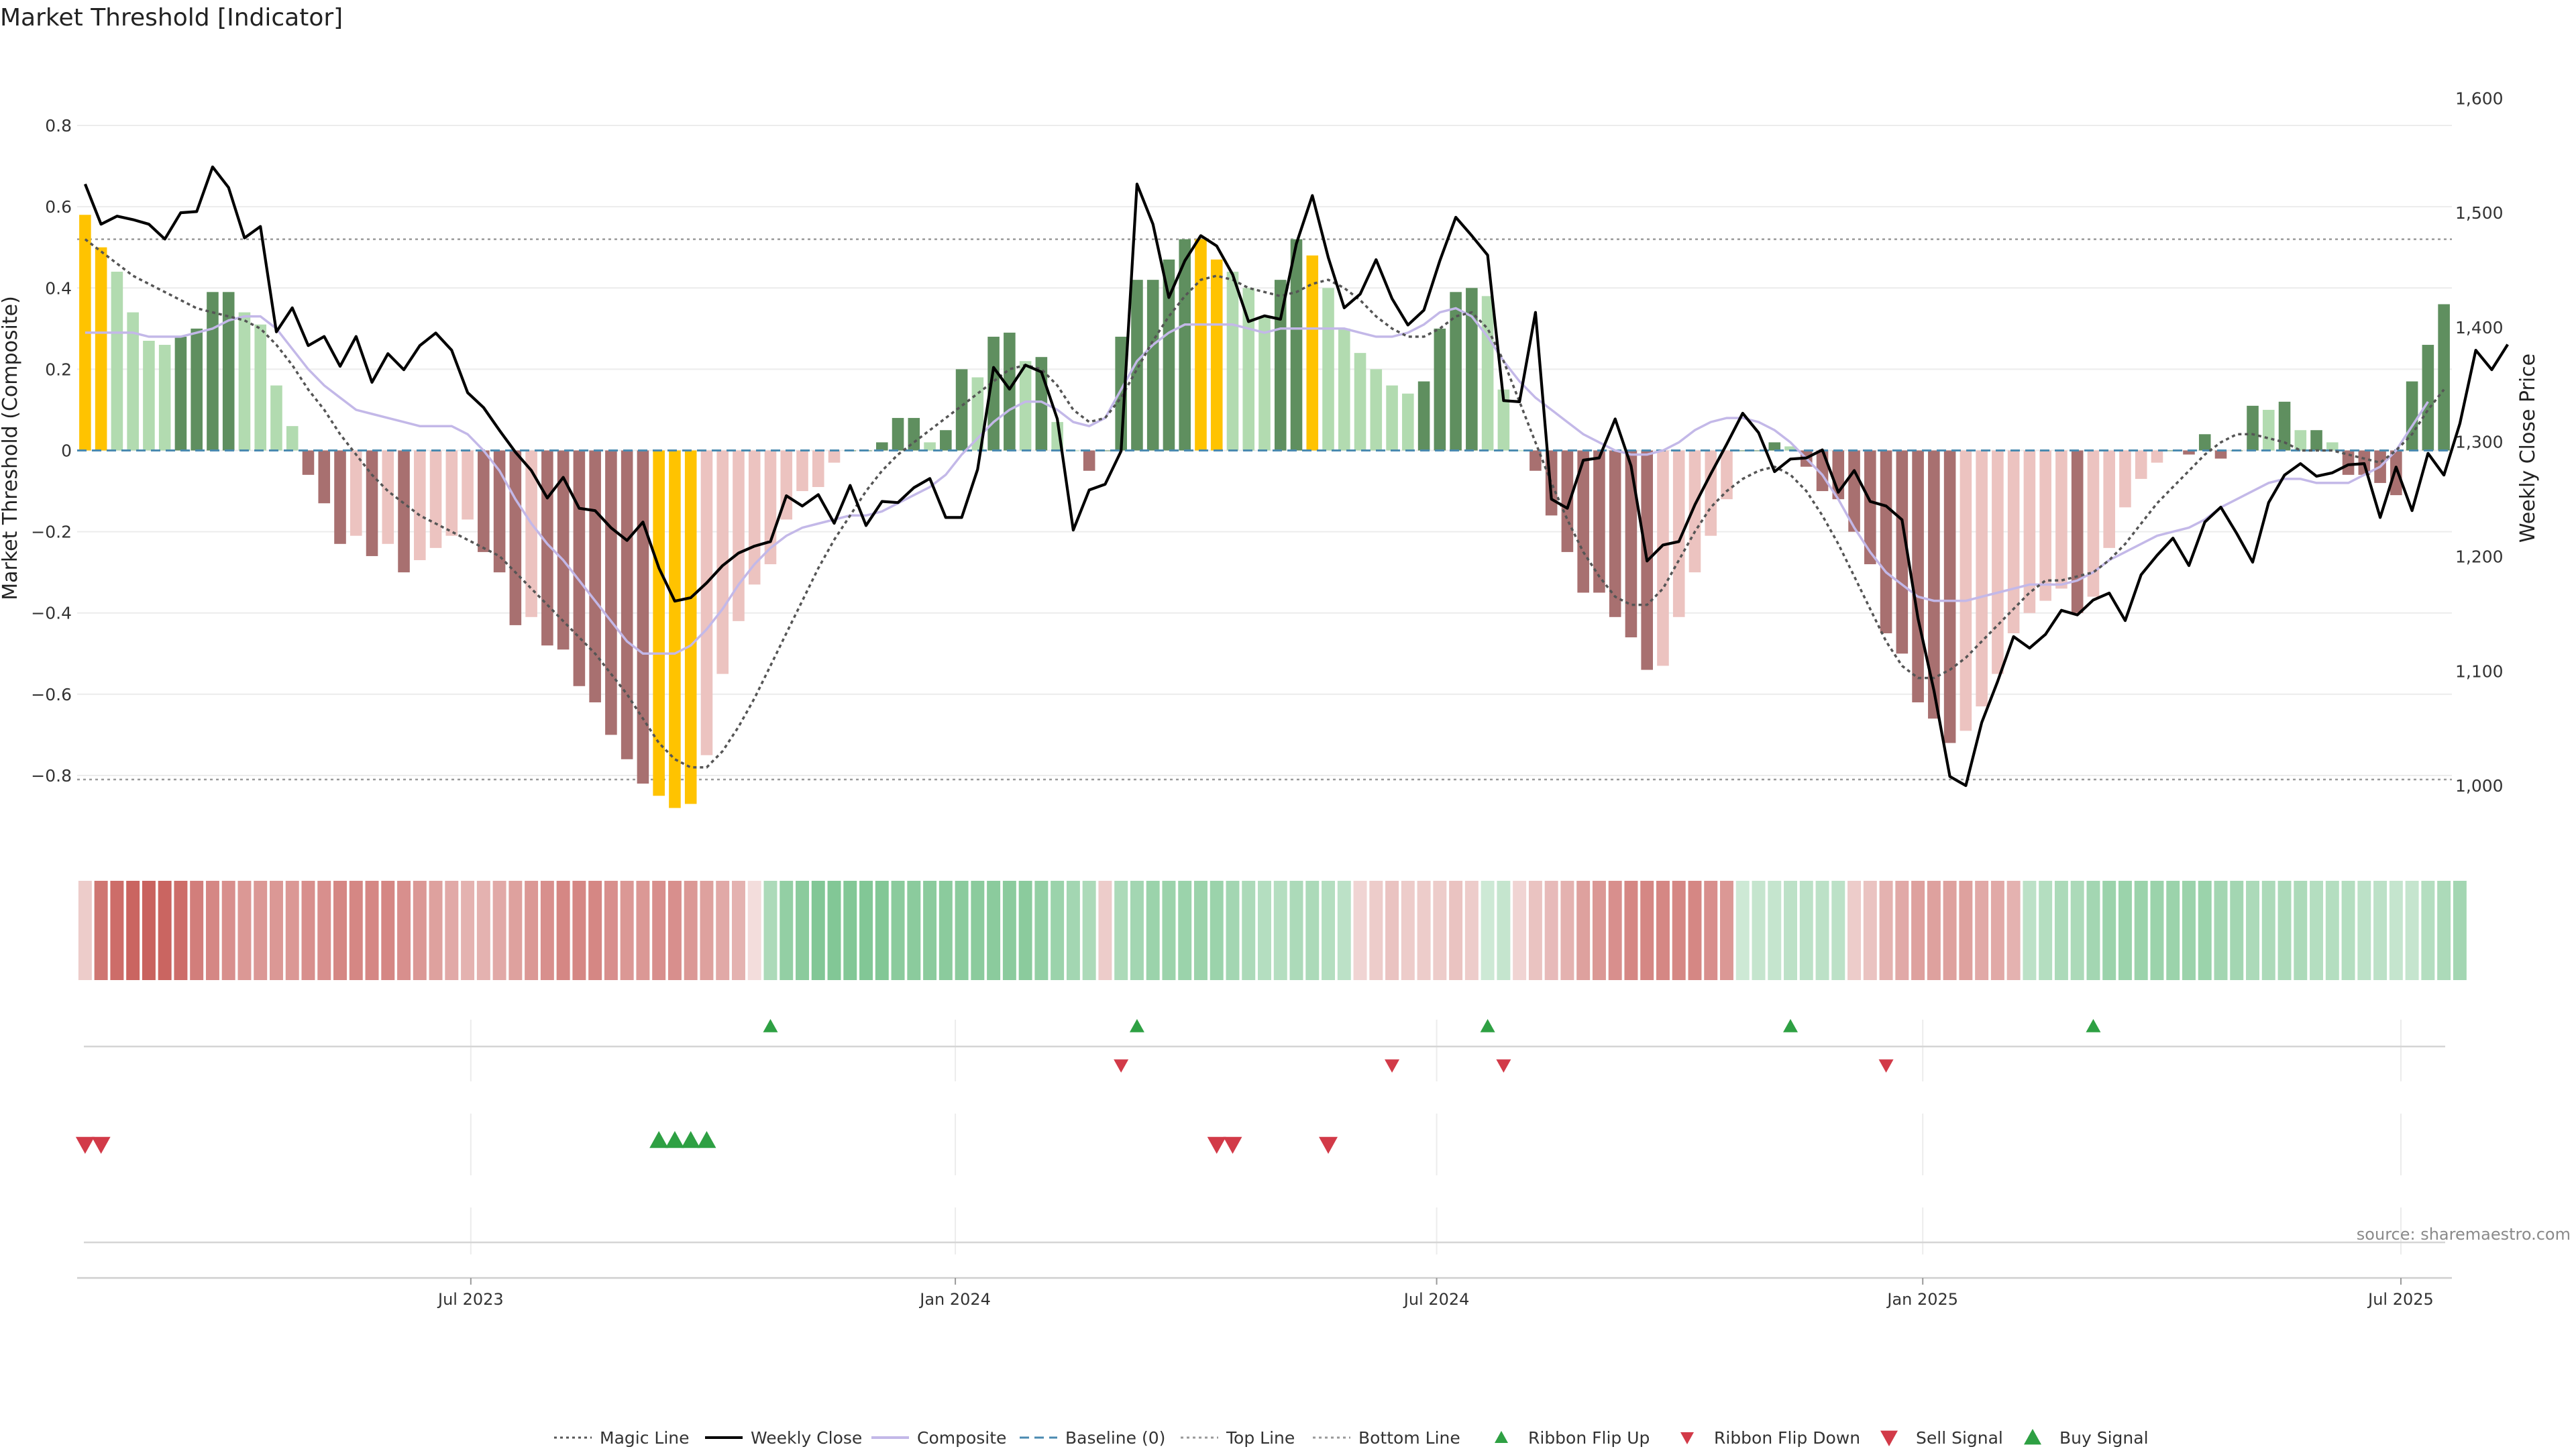  I want to click on legend-triangle-up-icon, so click(2032, 1437).